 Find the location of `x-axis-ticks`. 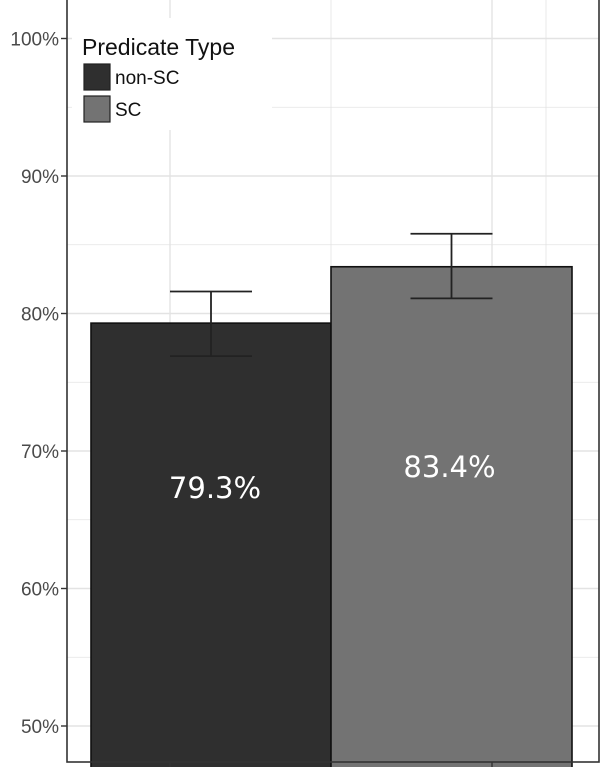

x-axis-ticks is located at coordinates (331, 764).